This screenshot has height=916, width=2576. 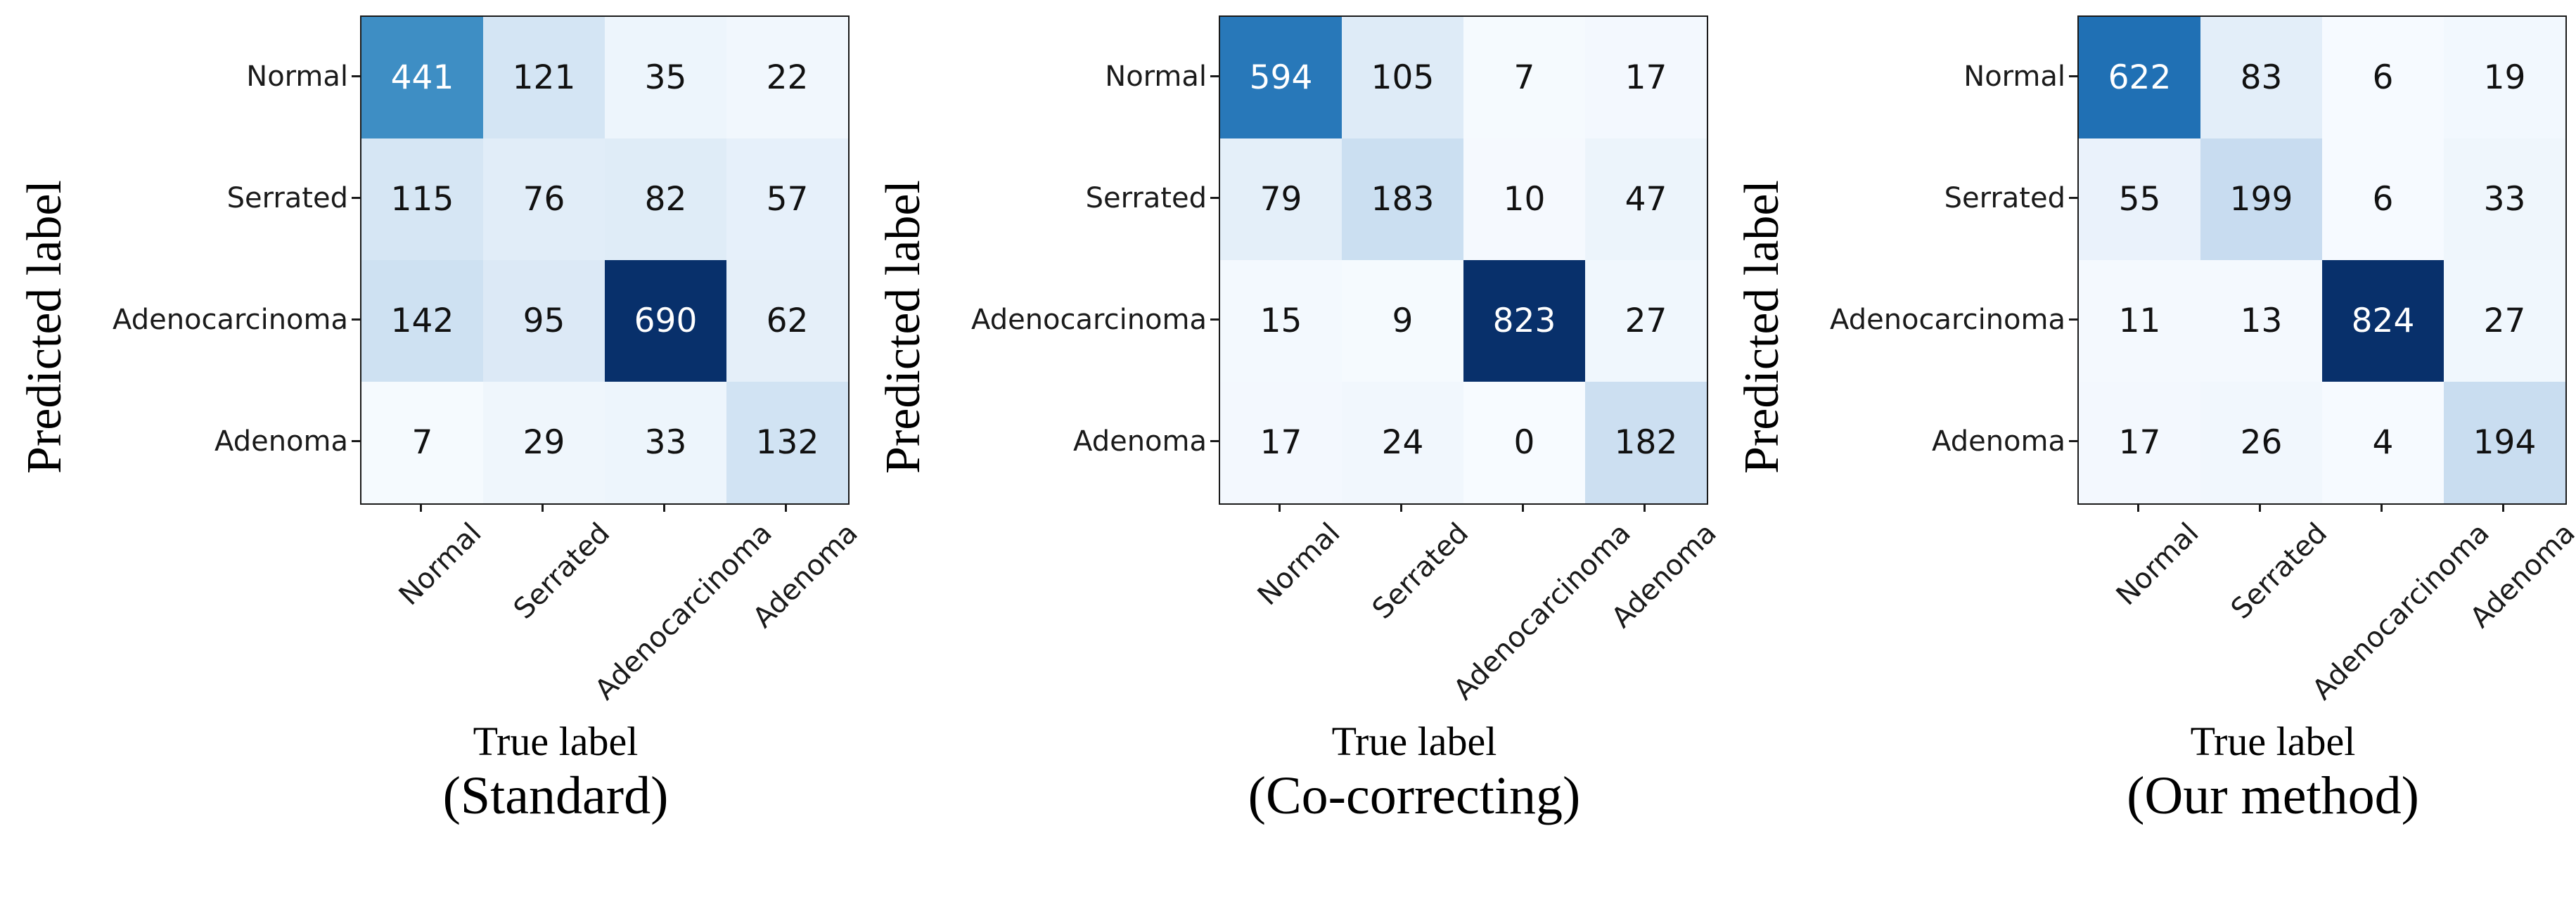 What do you see at coordinates (787, 77) in the screenshot?
I see `matrix-cell: 22` at bounding box center [787, 77].